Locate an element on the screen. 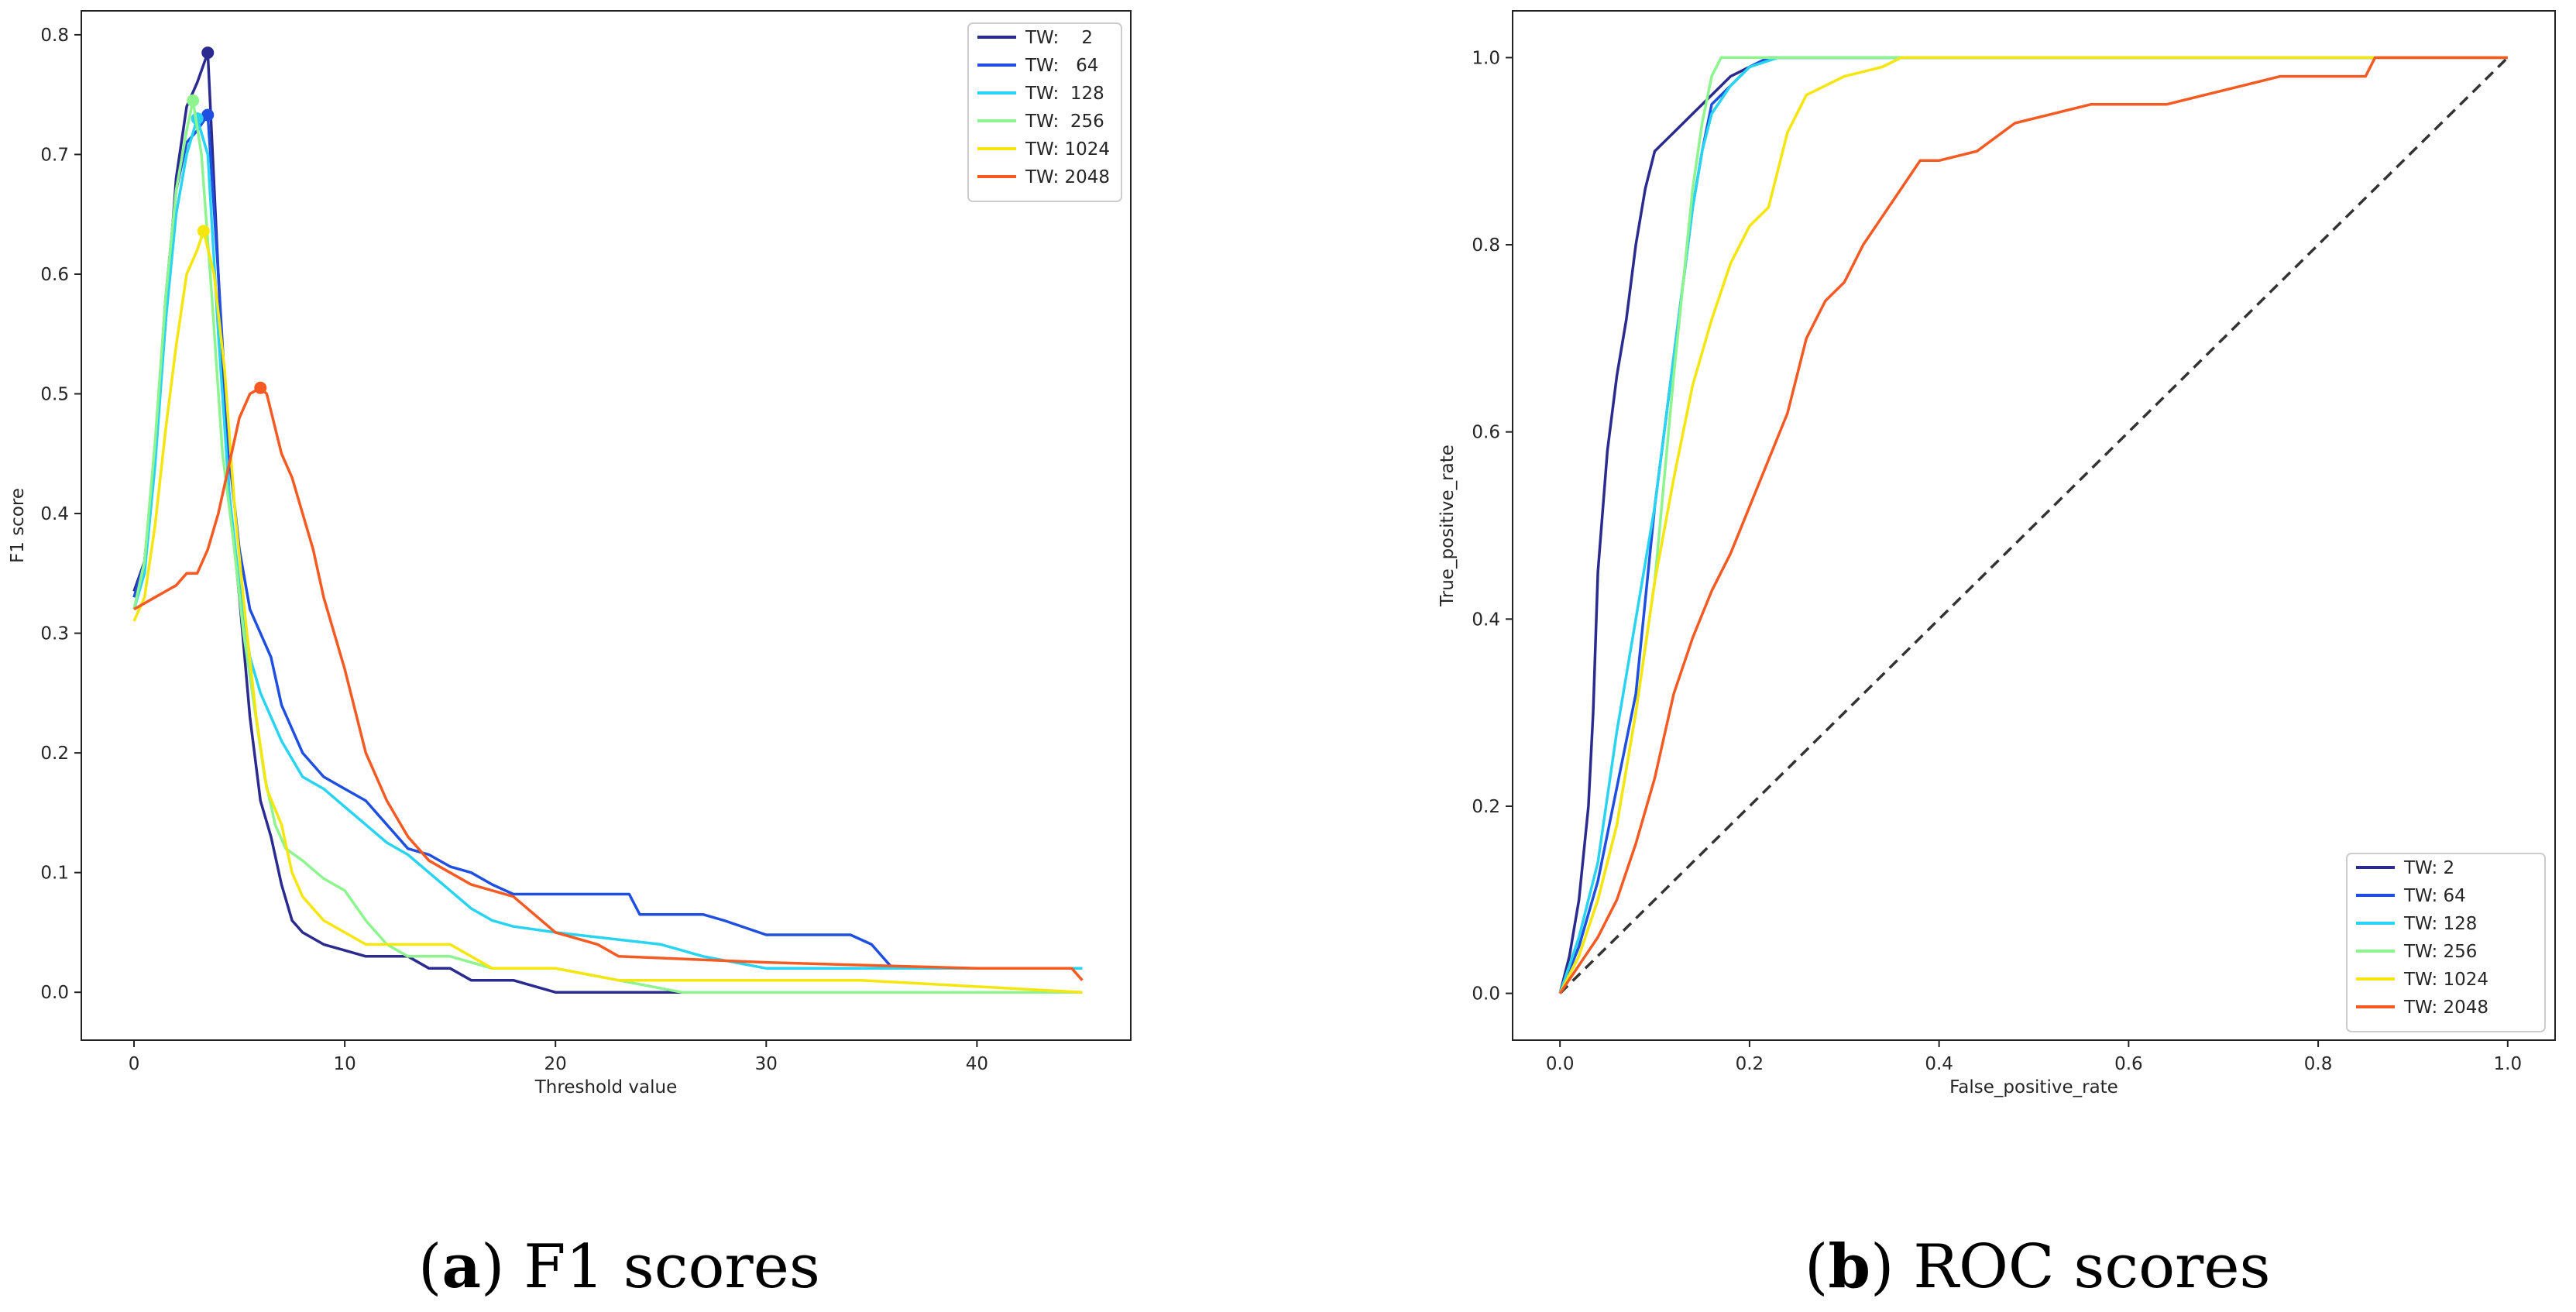 The height and width of the screenshot is (1312, 2576). roc-x-tick-label: 0.4 is located at coordinates (1939, 1064).